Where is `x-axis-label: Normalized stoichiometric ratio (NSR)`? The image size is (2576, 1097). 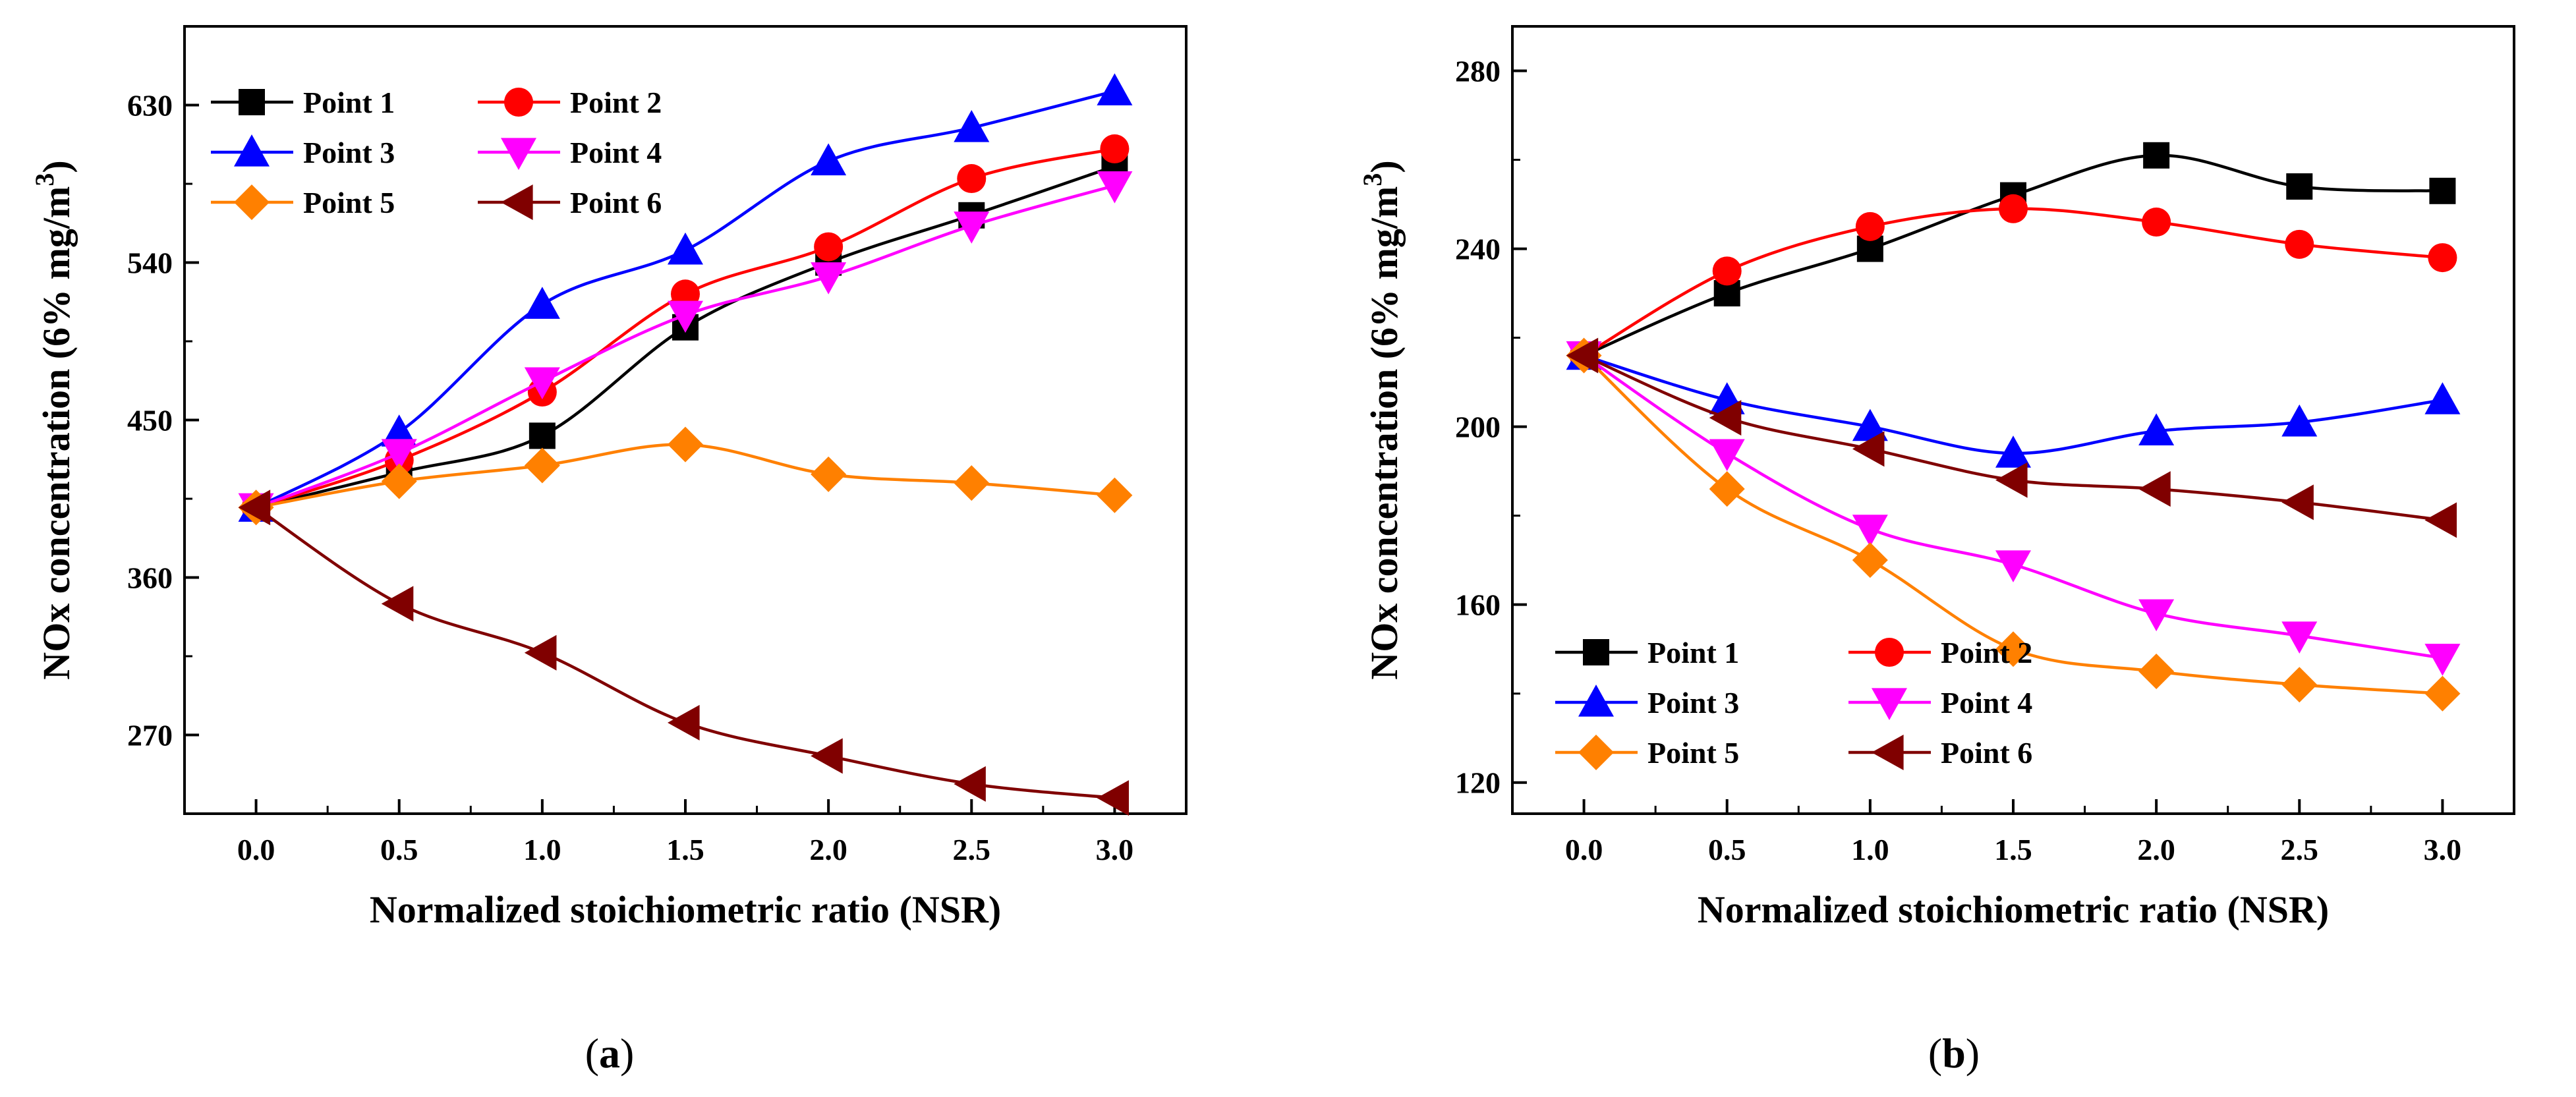 x-axis-label: Normalized stoichiometric ratio (NSR) is located at coordinates (2014, 909).